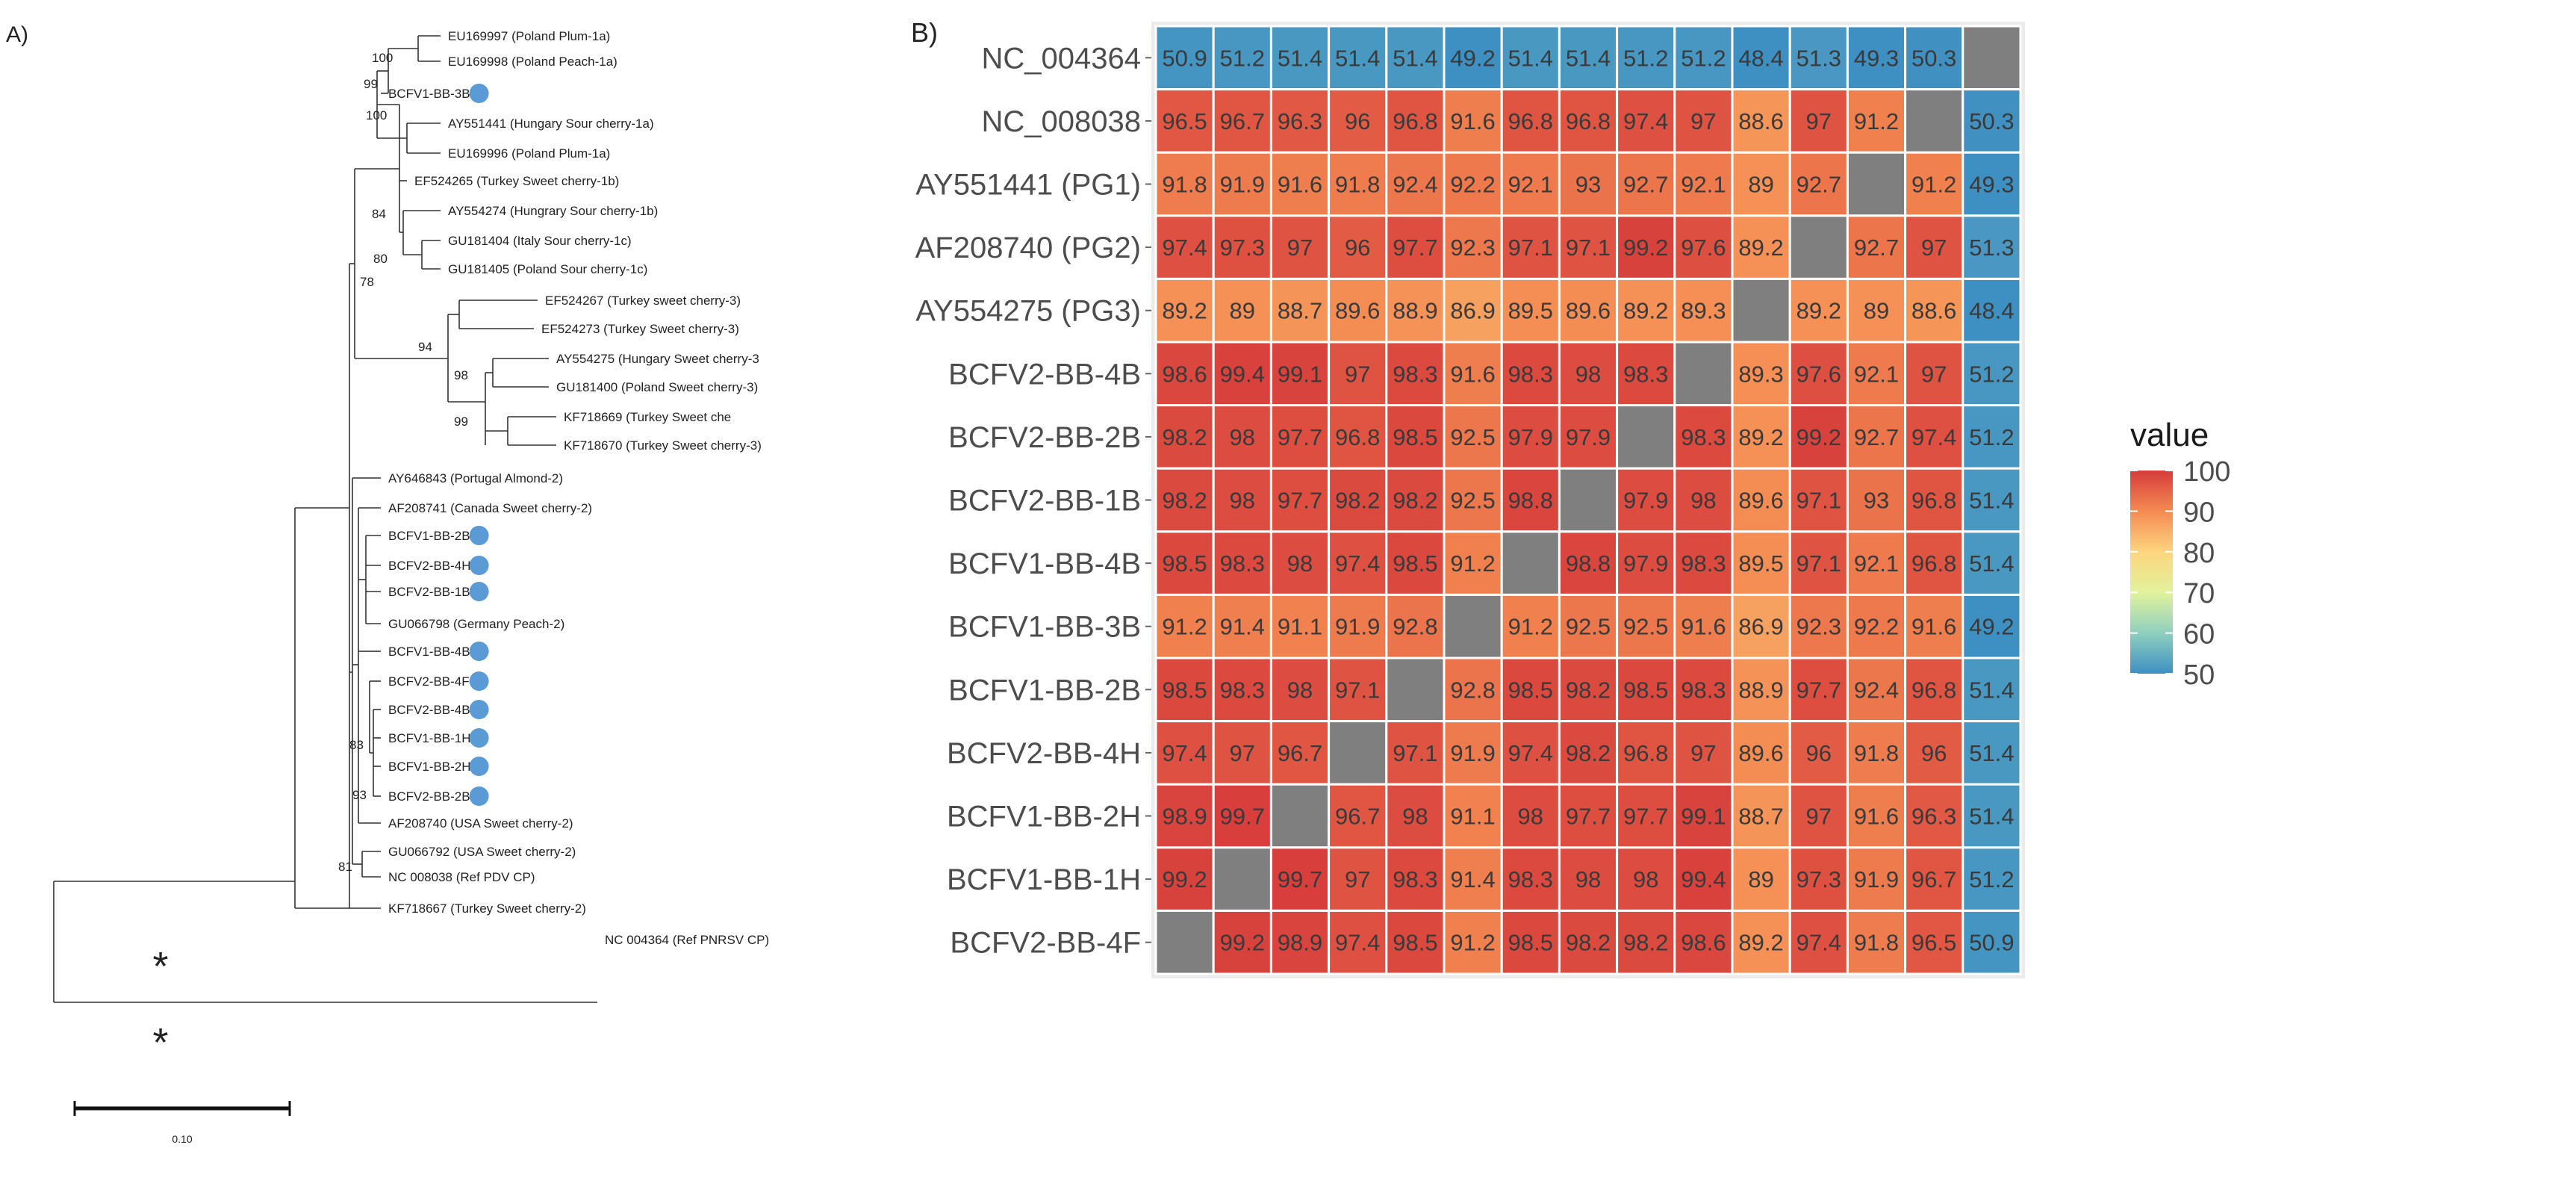 Image resolution: width=2576 pixels, height=1192 pixels. I want to click on heatmap-cell-value: 89.6, so click(1760, 501).